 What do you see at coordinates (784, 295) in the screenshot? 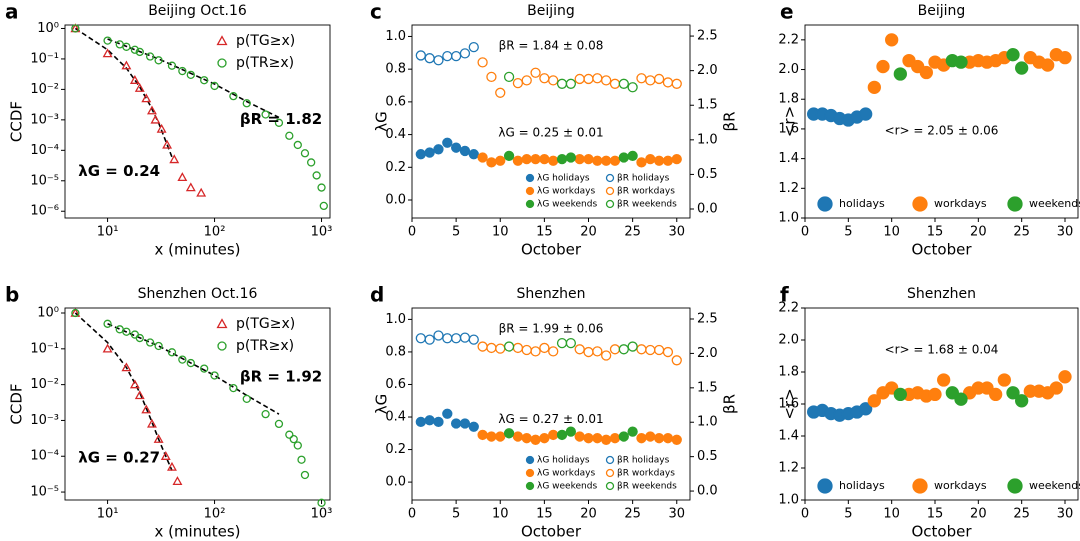
I see `panel-letter: f` at bounding box center [784, 295].